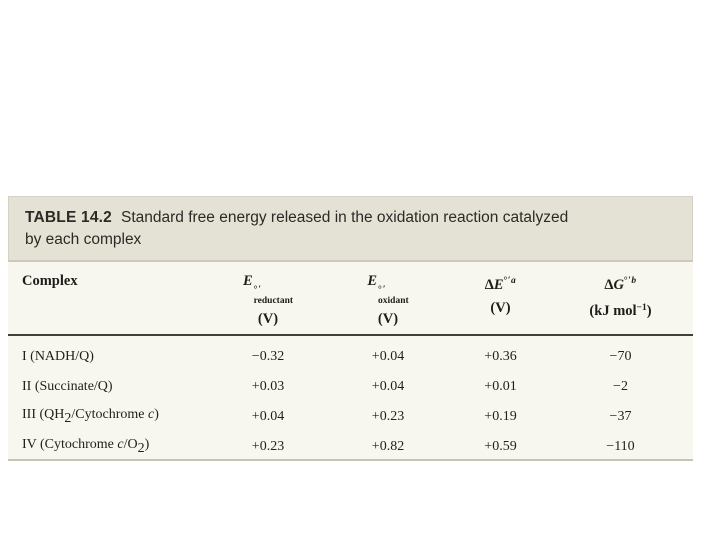  I want to click on column-header-e-oxidant: E °′ oxidant (V), so click(388, 300).